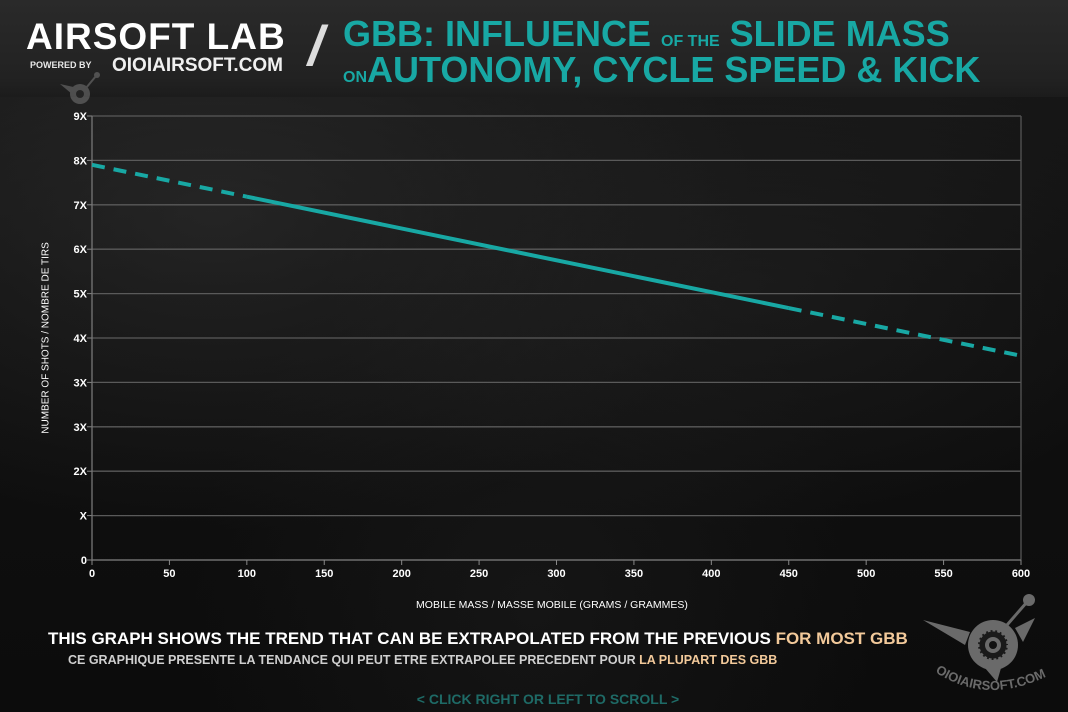 This screenshot has width=1068, height=712. I want to click on y-tick-label: 8X, so click(81, 161).